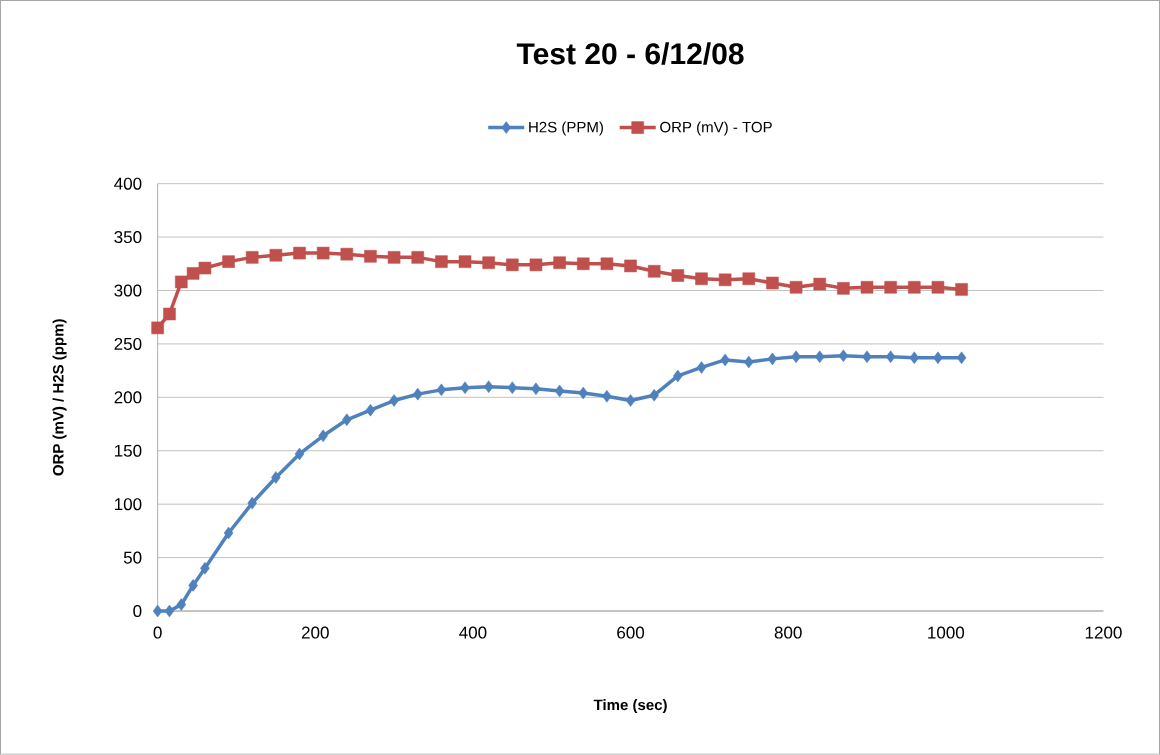 This screenshot has width=1160, height=755. What do you see at coordinates (128, 344) in the screenshot?
I see `y-tick-label: 250` at bounding box center [128, 344].